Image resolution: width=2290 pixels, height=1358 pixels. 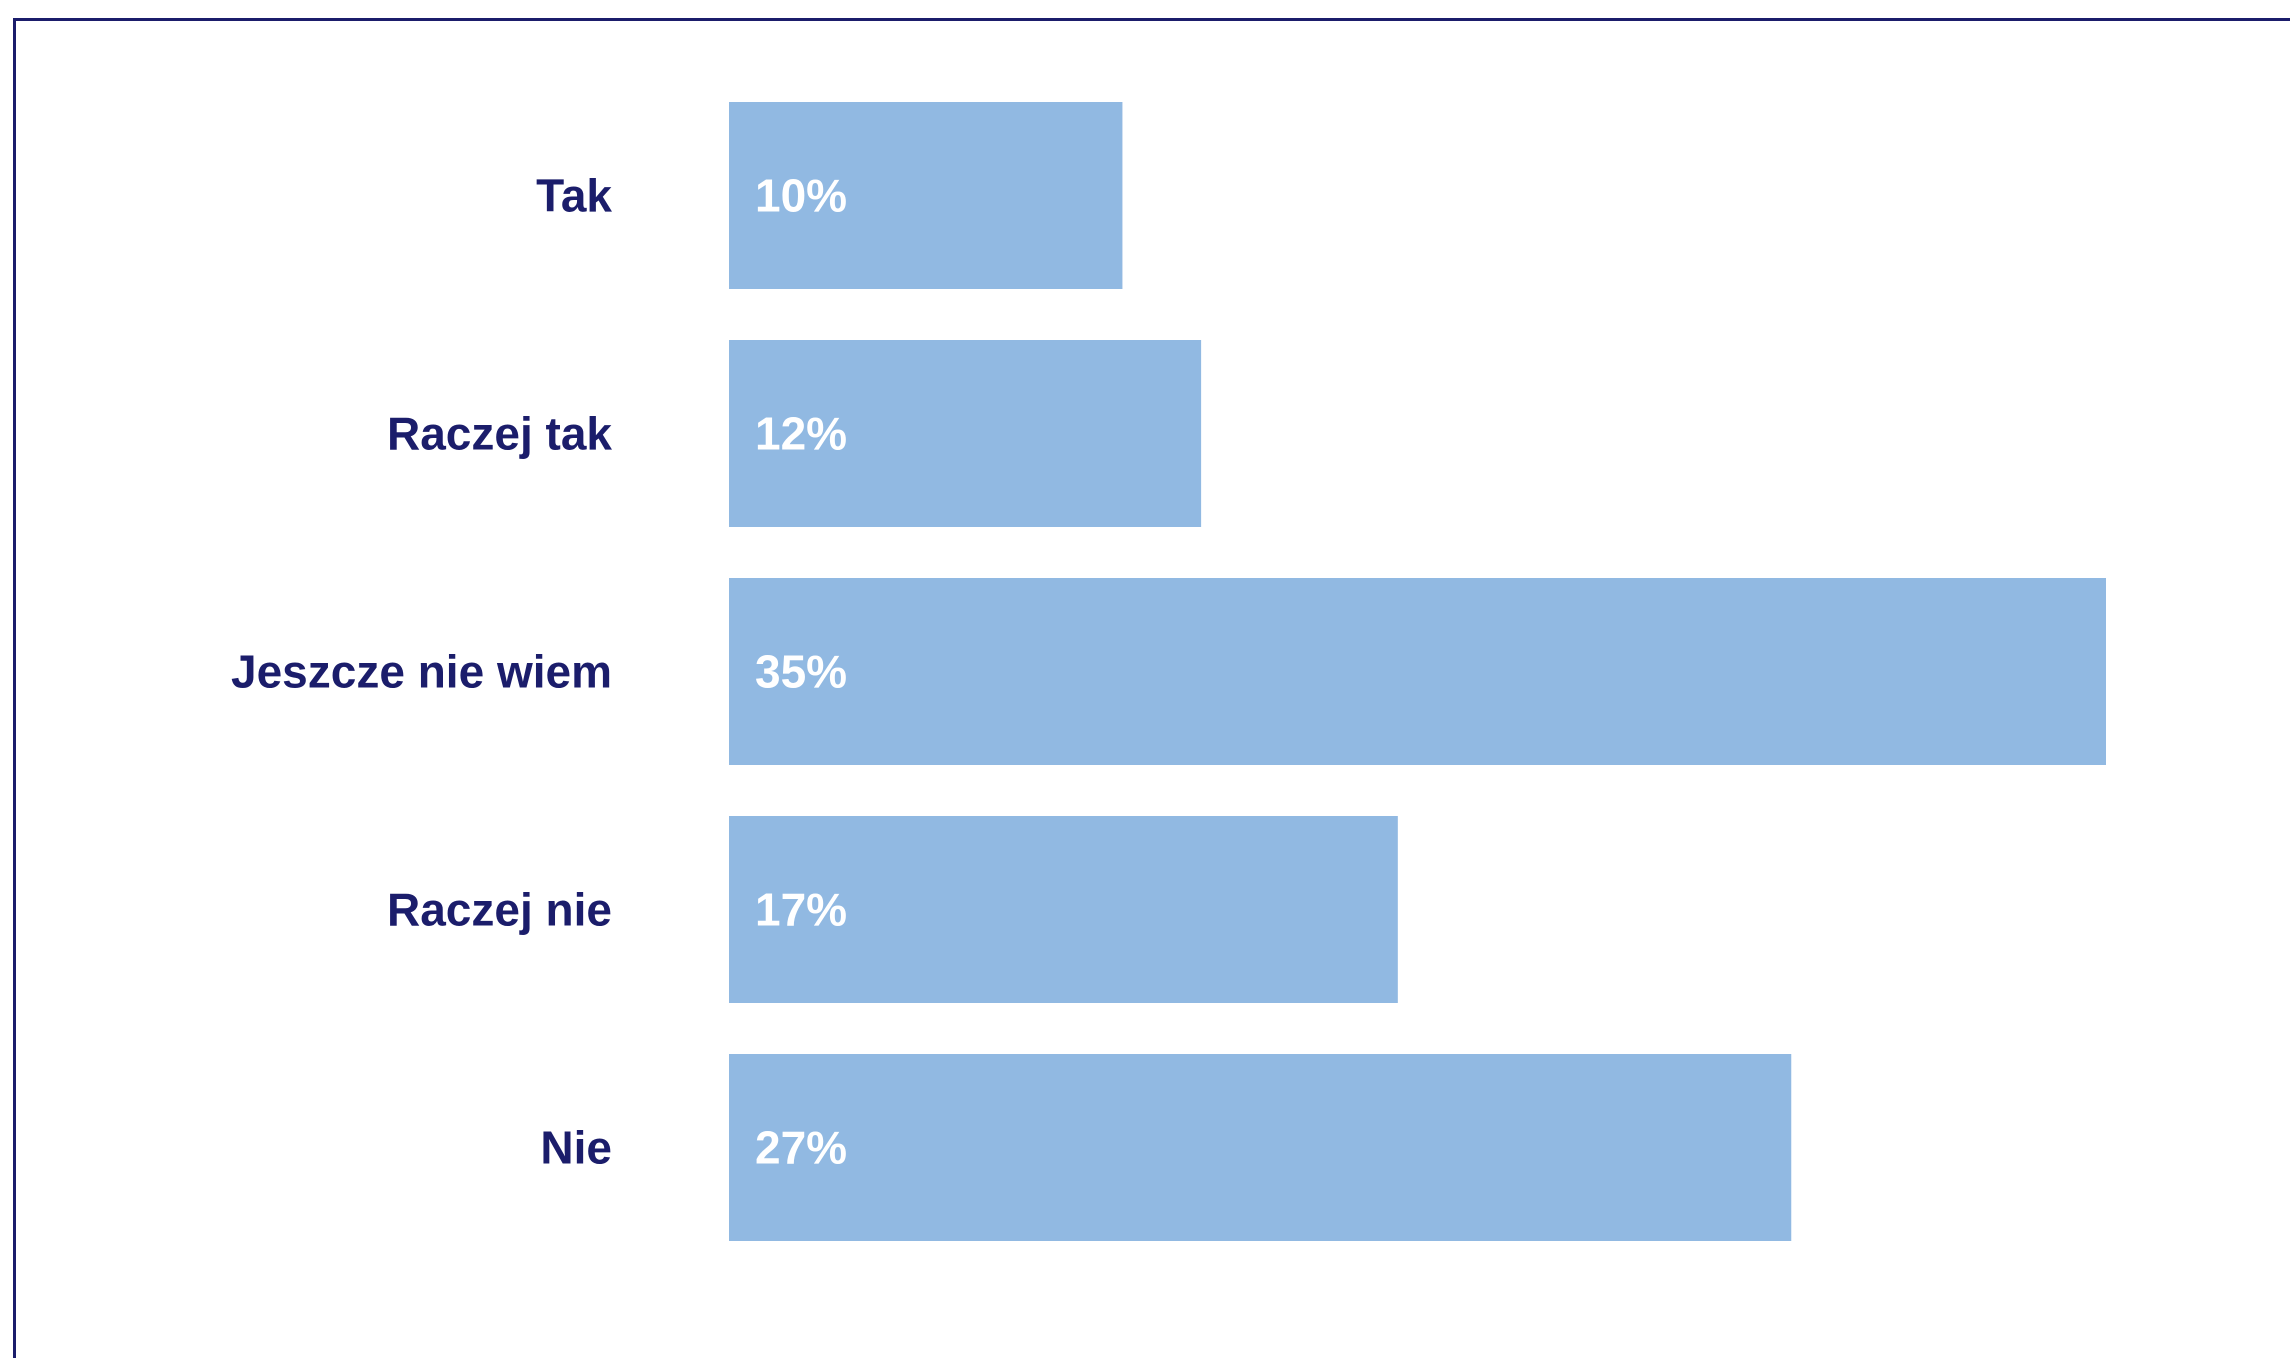 What do you see at coordinates (421, 672) in the screenshot?
I see `category-label: Jeszcze nie wiem` at bounding box center [421, 672].